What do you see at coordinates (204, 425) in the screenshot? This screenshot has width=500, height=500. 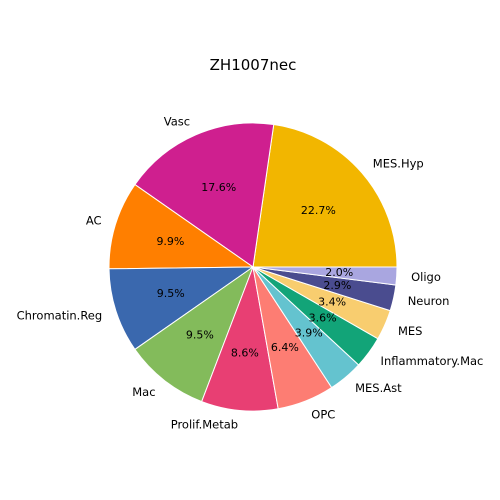 I see `pie-category-label: Prolif.Metab` at bounding box center [204, 425].